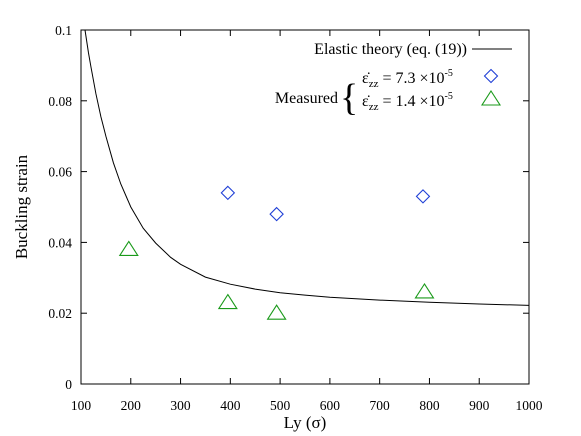  Describe the element at coordinates (529, 405) in the screenshot. I see `x-tick-label: 1000` at that location.